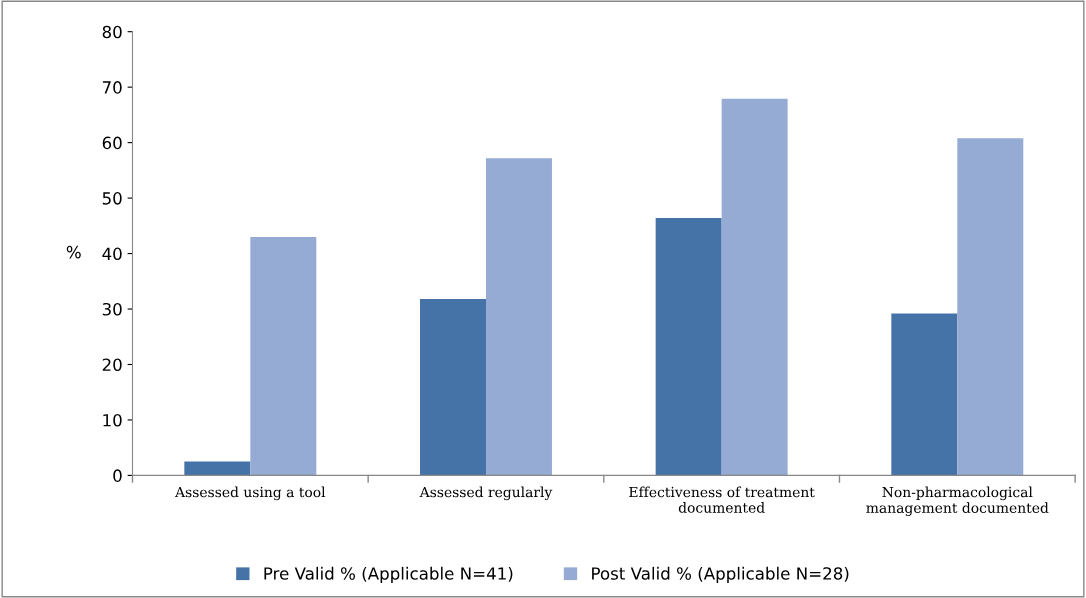  Describe the element at coordinates (112, 198) in the screenshot. I see `y-tick-label: 50` at that location.